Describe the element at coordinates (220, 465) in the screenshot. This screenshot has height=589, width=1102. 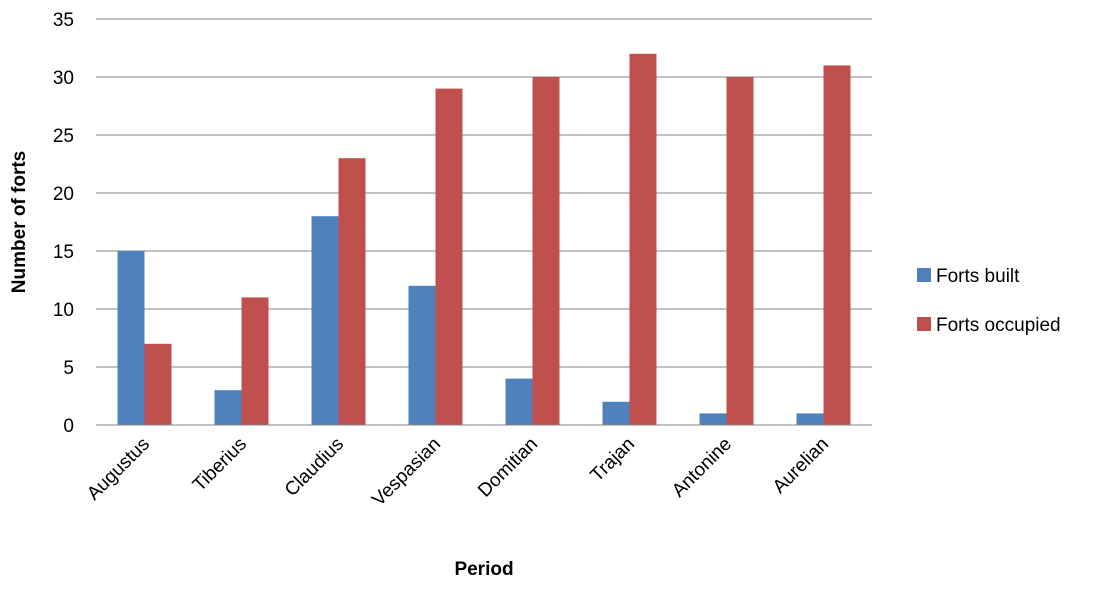
I see `x-tick-label: Tiberius` at that location.